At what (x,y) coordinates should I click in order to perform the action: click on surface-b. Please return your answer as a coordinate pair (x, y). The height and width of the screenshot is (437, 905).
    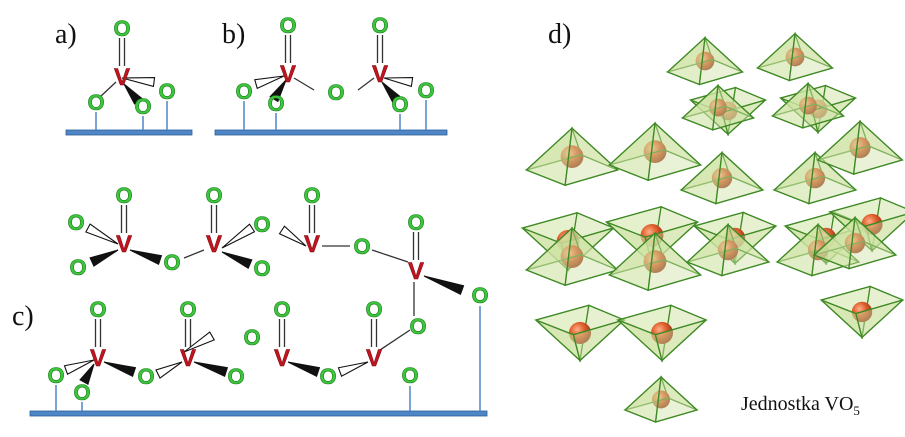
    Looking at the image, I should click on (331, 132).